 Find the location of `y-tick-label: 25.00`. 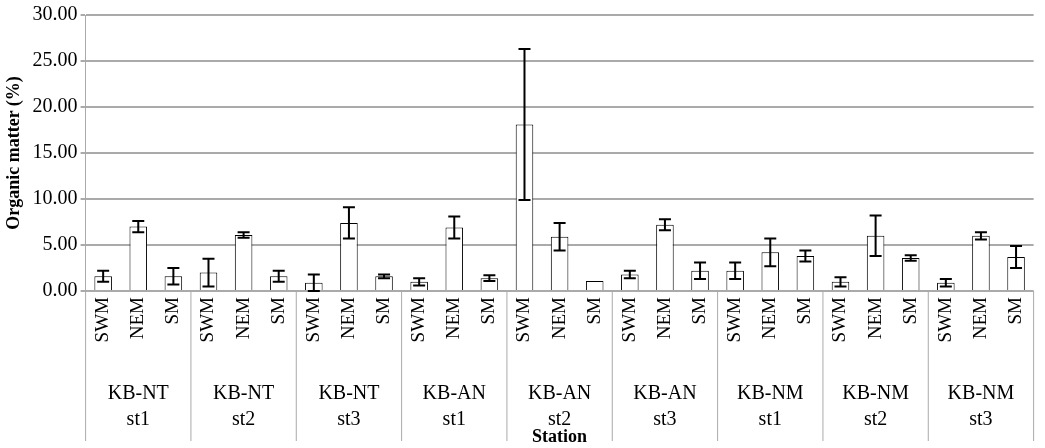

y-tick-label: 25.00 is located at coordinates (55, 59).